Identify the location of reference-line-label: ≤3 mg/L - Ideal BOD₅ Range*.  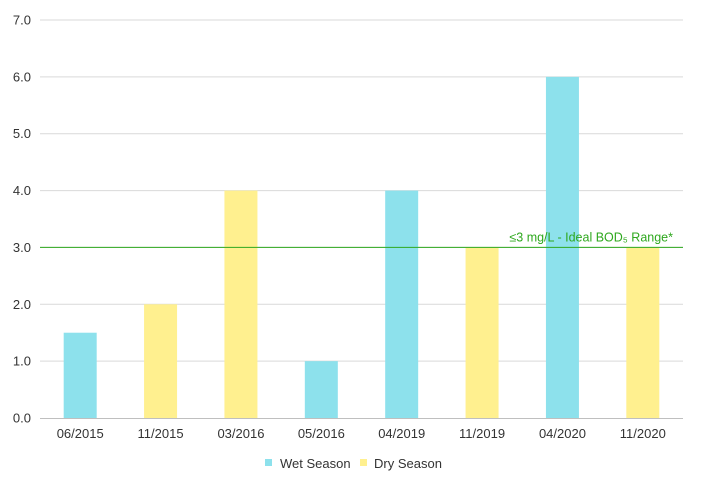
(591, 237).